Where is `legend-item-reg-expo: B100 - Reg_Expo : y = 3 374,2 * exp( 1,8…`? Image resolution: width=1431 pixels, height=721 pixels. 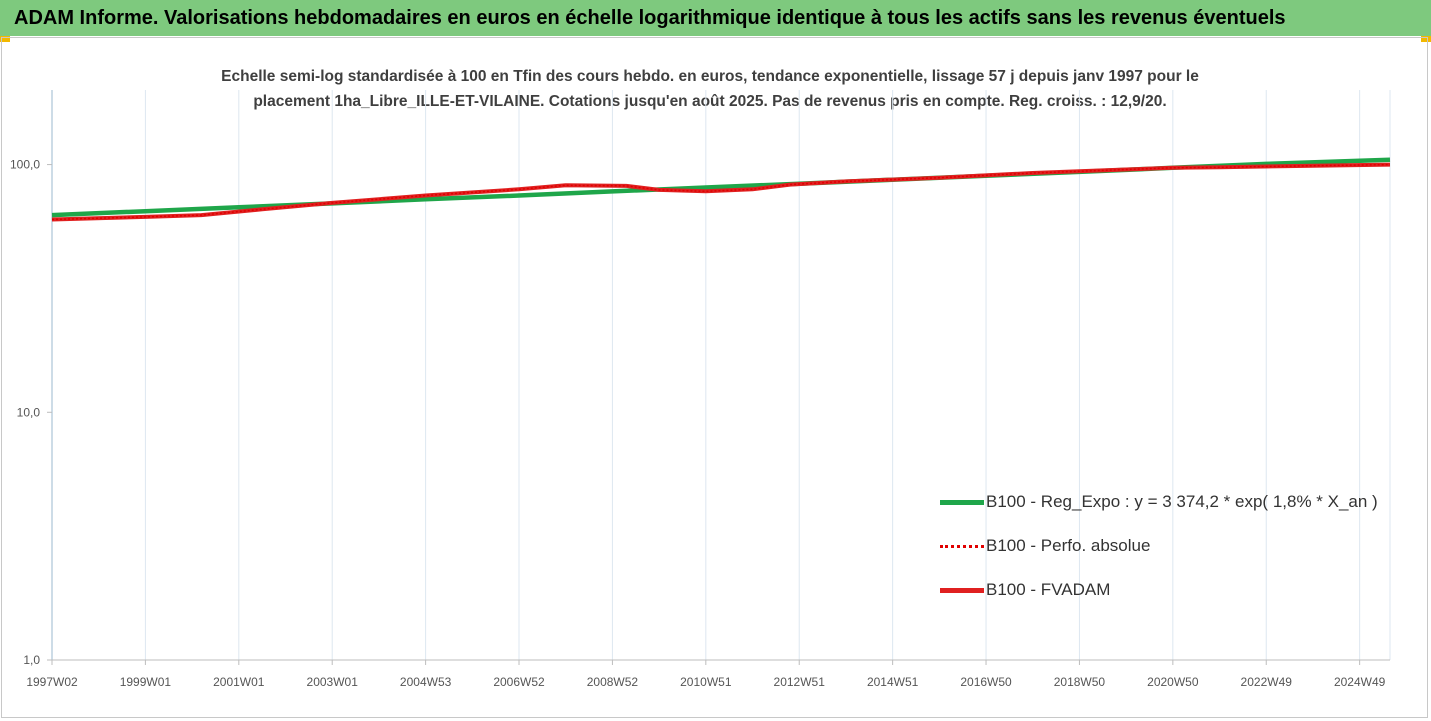 legend-item-reg-expo: B100 - Reg_Expo : y = 3 374,2 * exp( 1,8… is located at coordinates (1159, 502).